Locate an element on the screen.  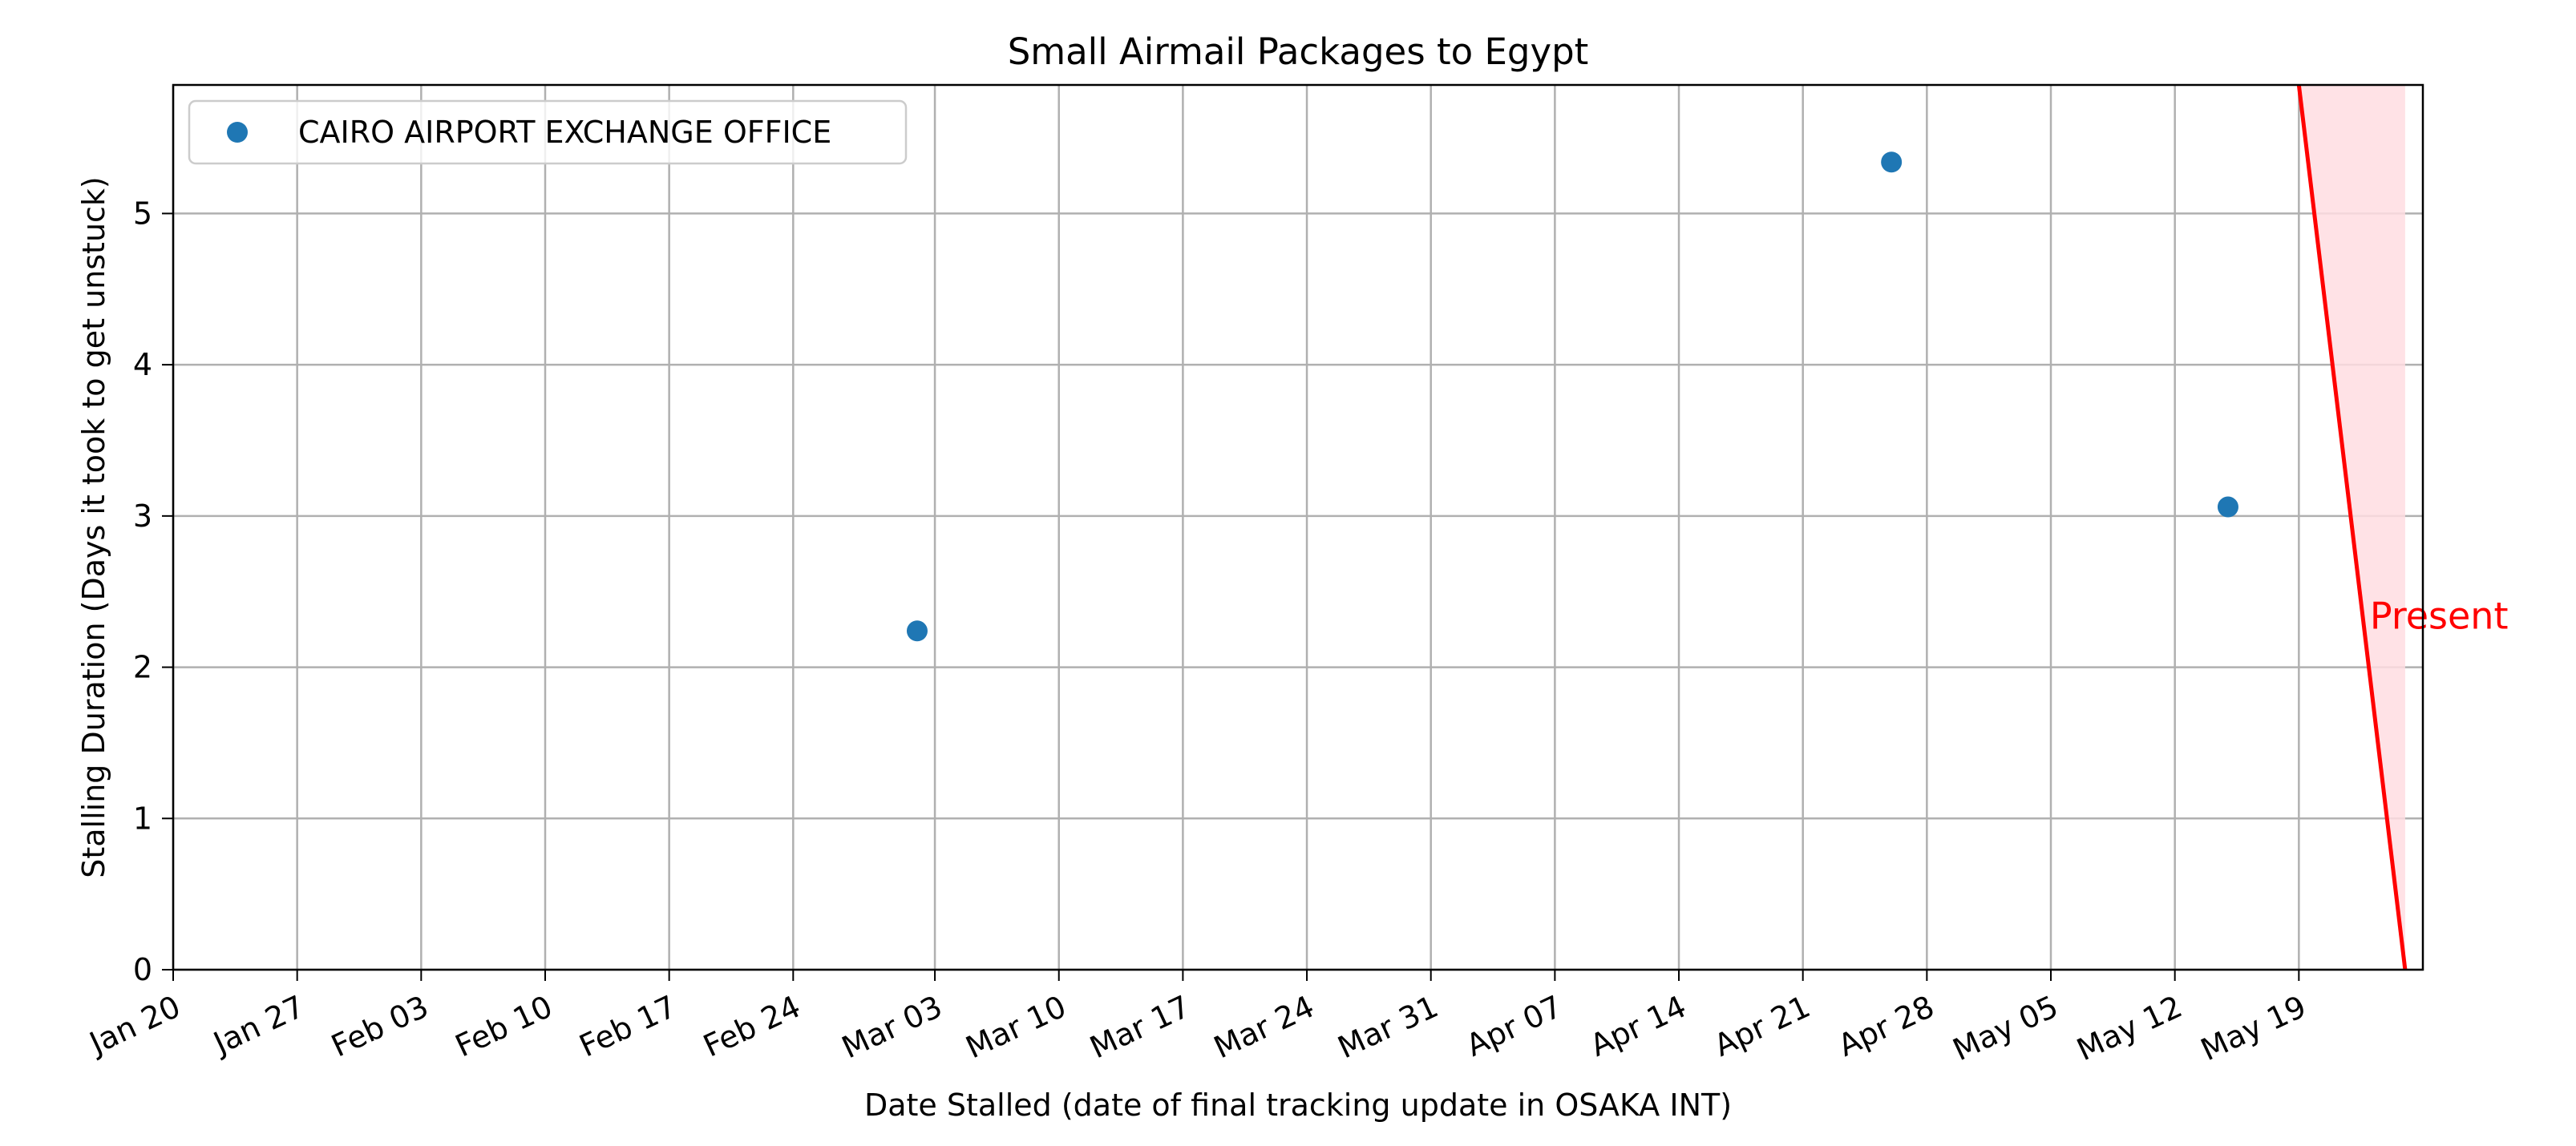
y-tick-label: 2 is located at coordinates (142, 667).